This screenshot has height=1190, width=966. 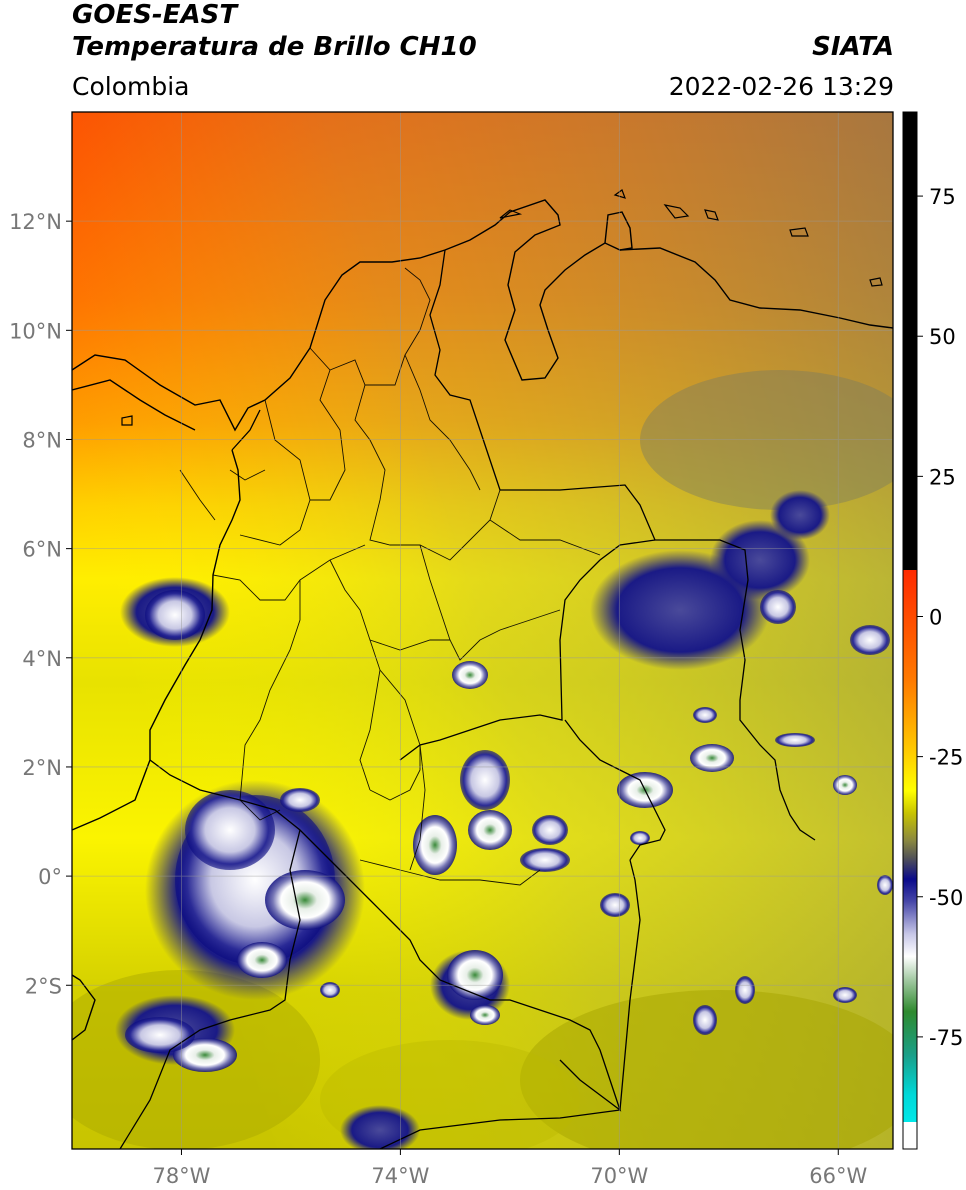 I want to click on colorbar-tick-label: -25, so click(x=946, y=758).